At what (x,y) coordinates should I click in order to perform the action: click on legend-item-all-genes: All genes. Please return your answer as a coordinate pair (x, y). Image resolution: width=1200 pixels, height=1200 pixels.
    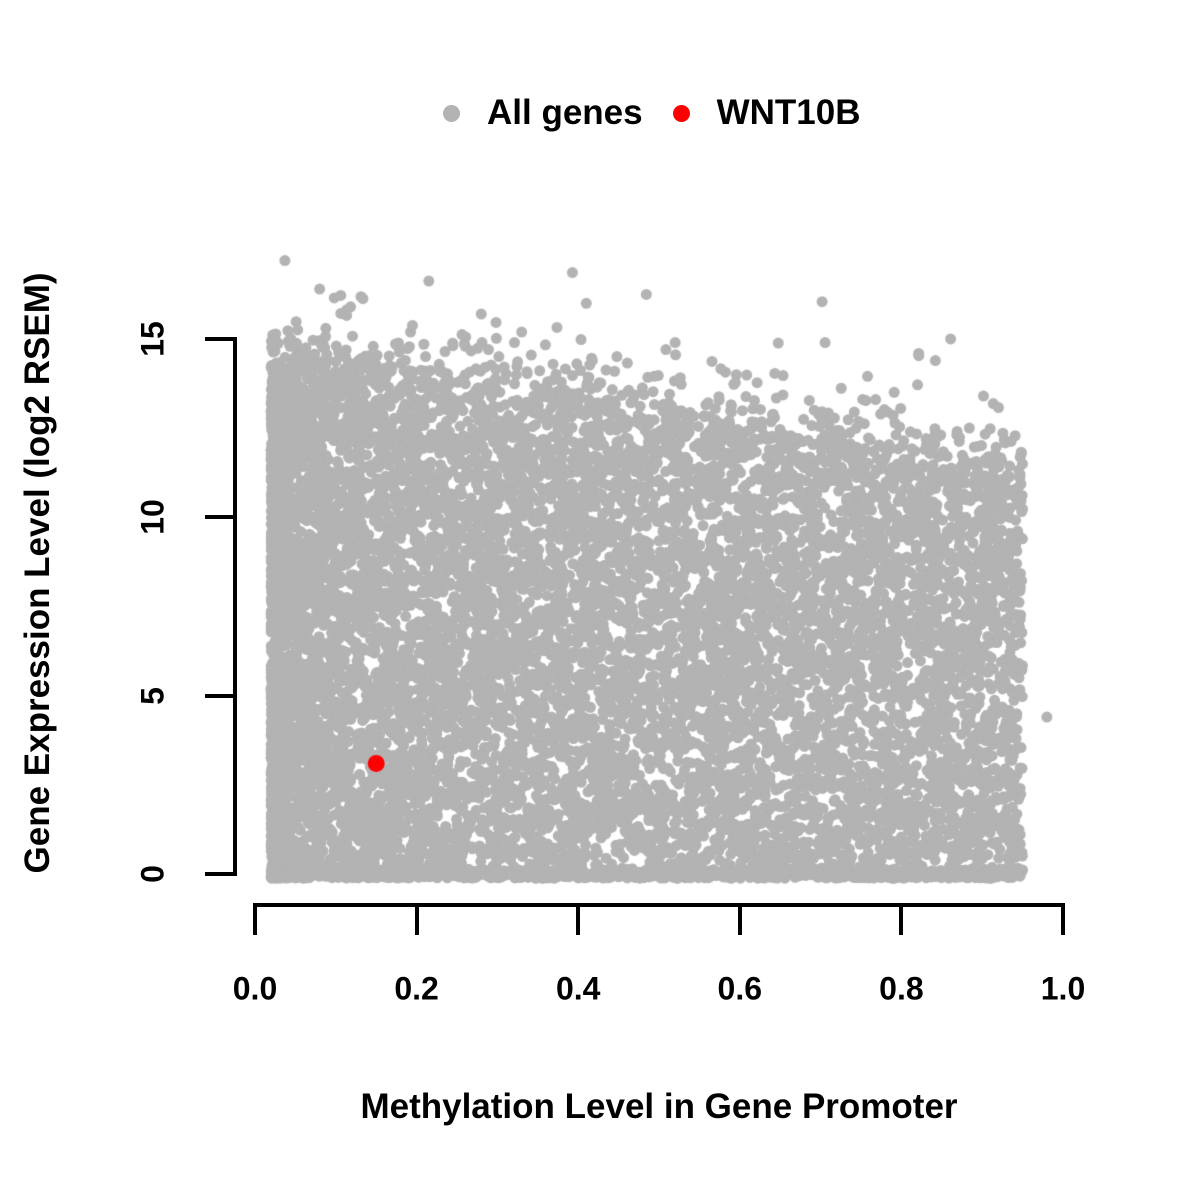
    Looking at the image, I should click on (543, 113).